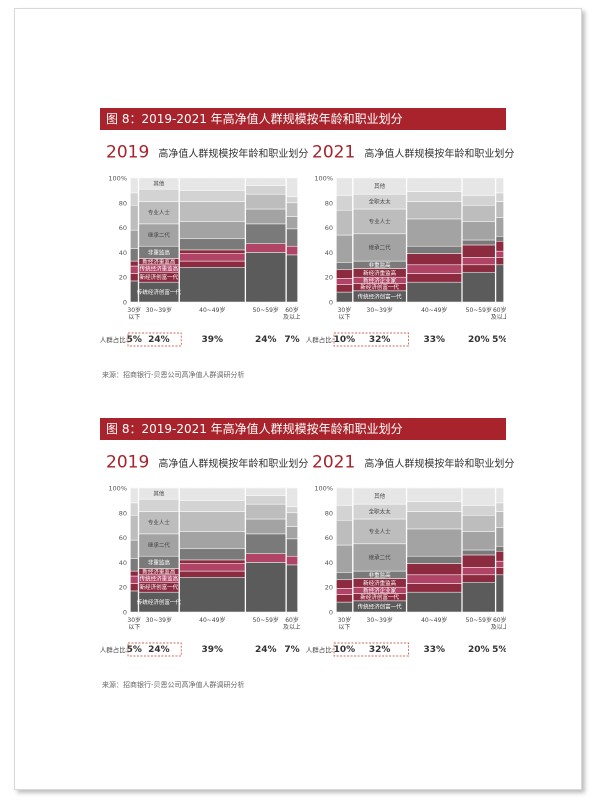 The height and width of the screenshot is (800, 600). What do you see at coordinates (380, 265) in the screenshot?
I see `series-label: 非重监高` at bounding box center [380, 265].